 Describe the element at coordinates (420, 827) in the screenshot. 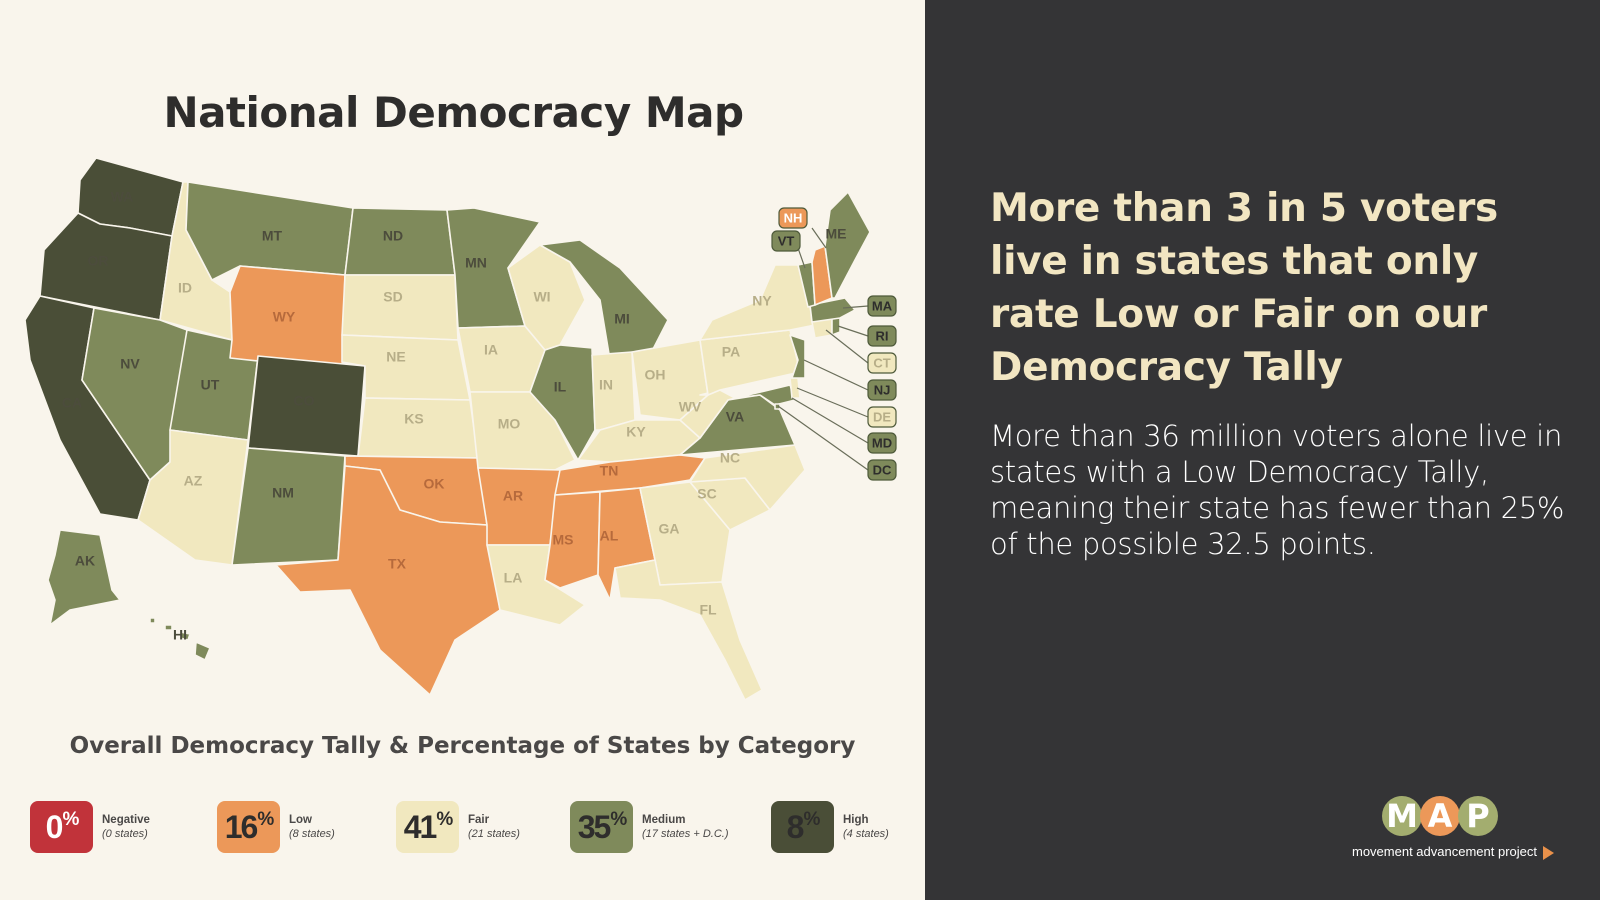

I see `legend-pct: 41` at that location.